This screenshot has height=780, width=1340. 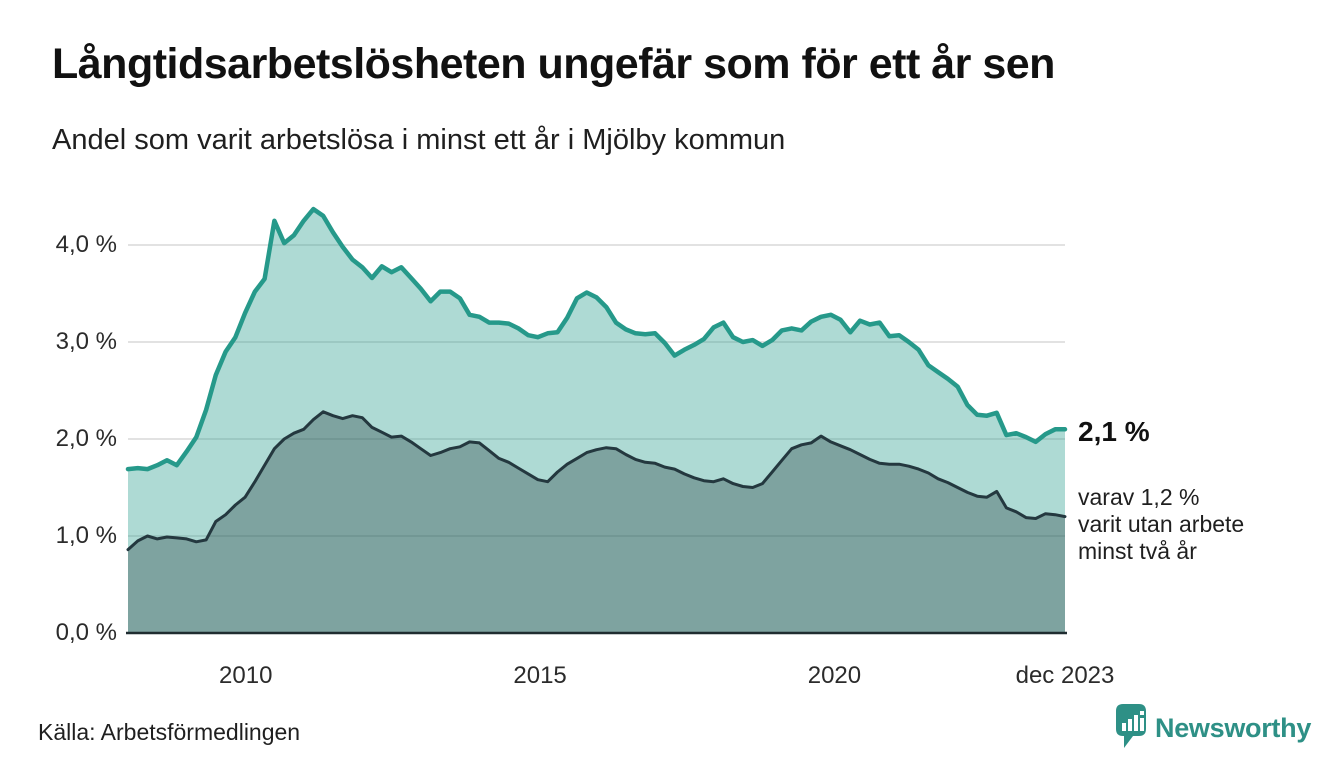 I want to click on brand-name: Newsworthy, so click(x=1233, y=728).